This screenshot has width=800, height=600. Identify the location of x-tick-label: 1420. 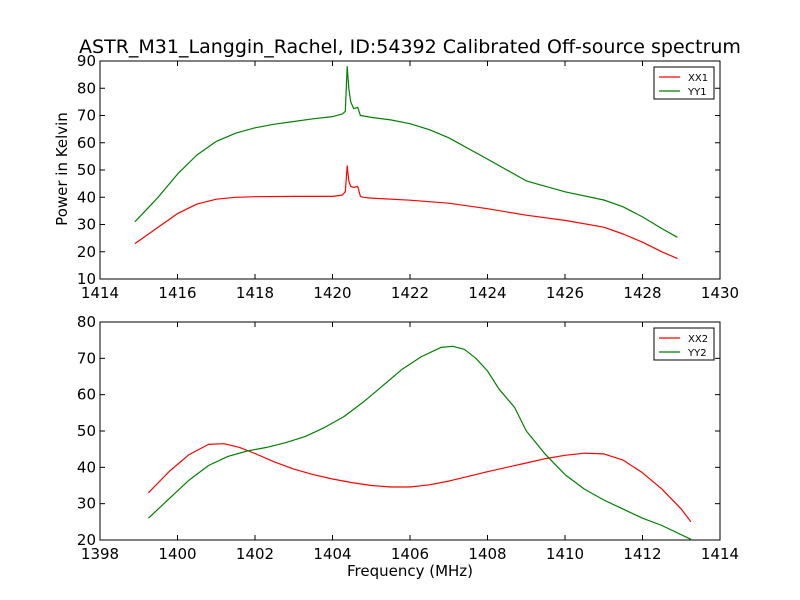
(332, 293).